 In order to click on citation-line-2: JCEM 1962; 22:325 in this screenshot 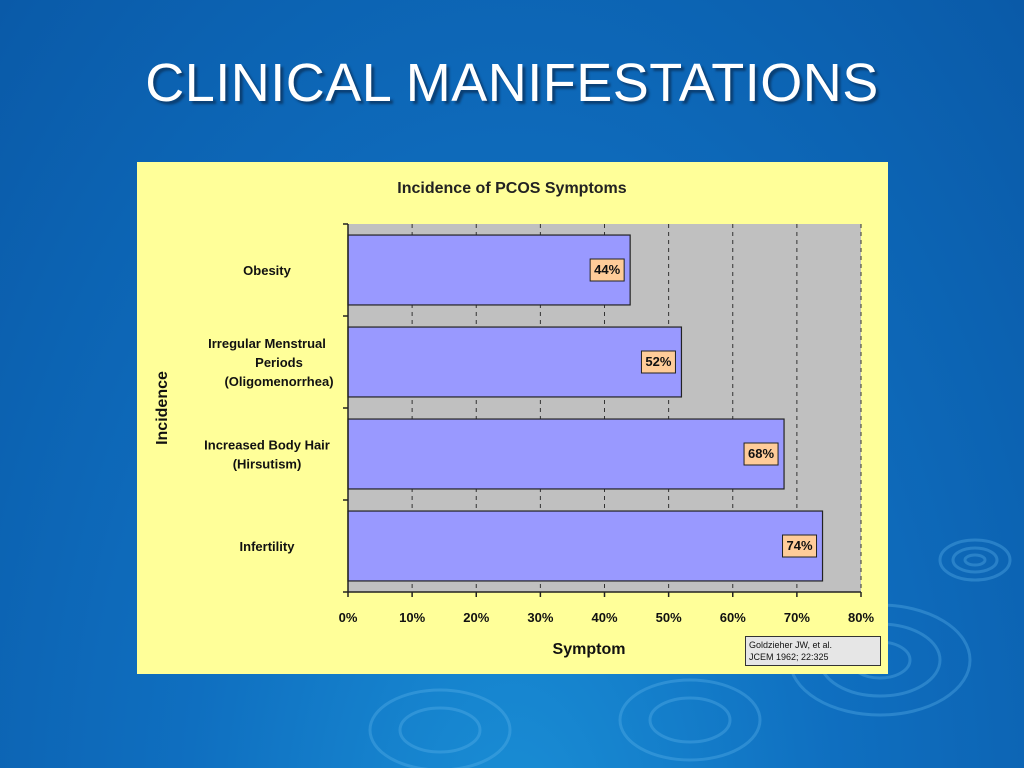, I will do `click(789, 657)`.